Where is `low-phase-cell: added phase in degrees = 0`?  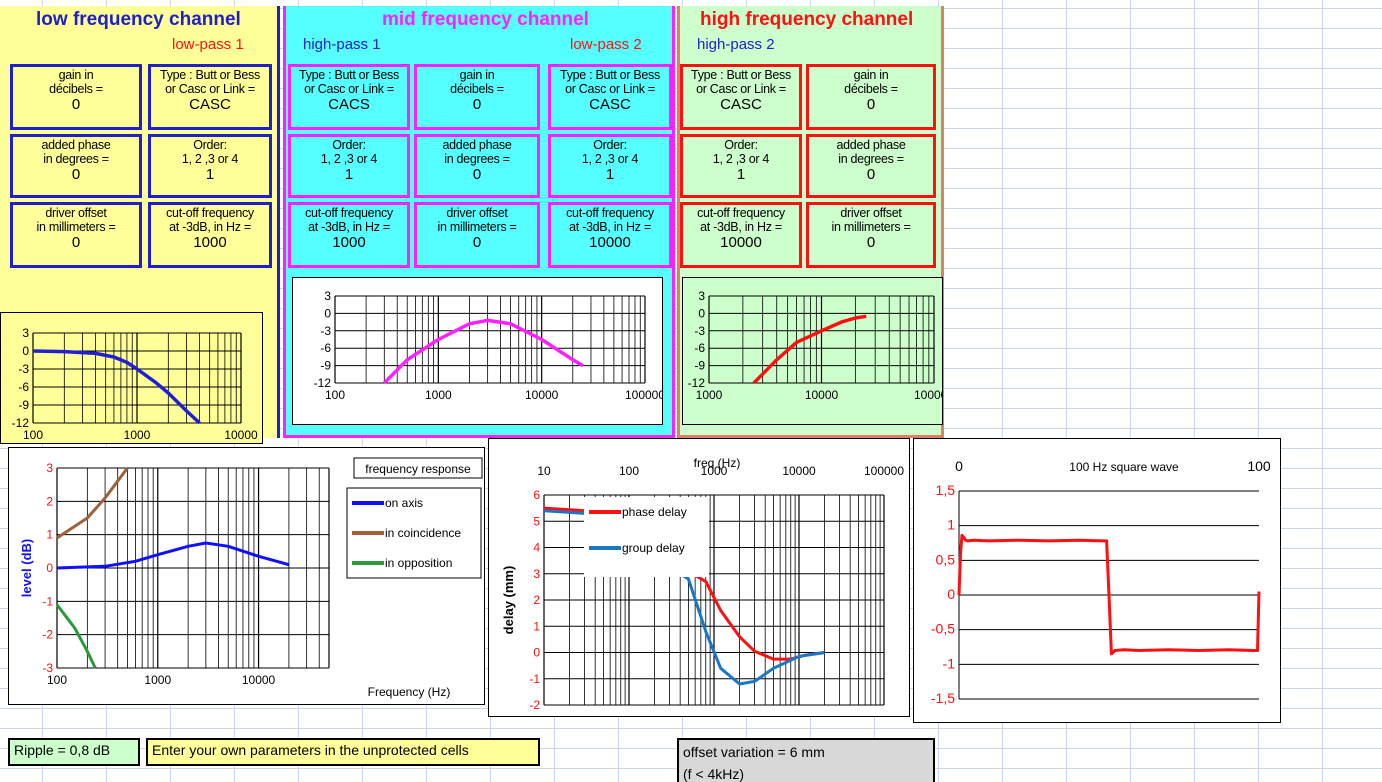
low-phase-cell: added phase in degrees = 0 is located at coordinates (76, 166).